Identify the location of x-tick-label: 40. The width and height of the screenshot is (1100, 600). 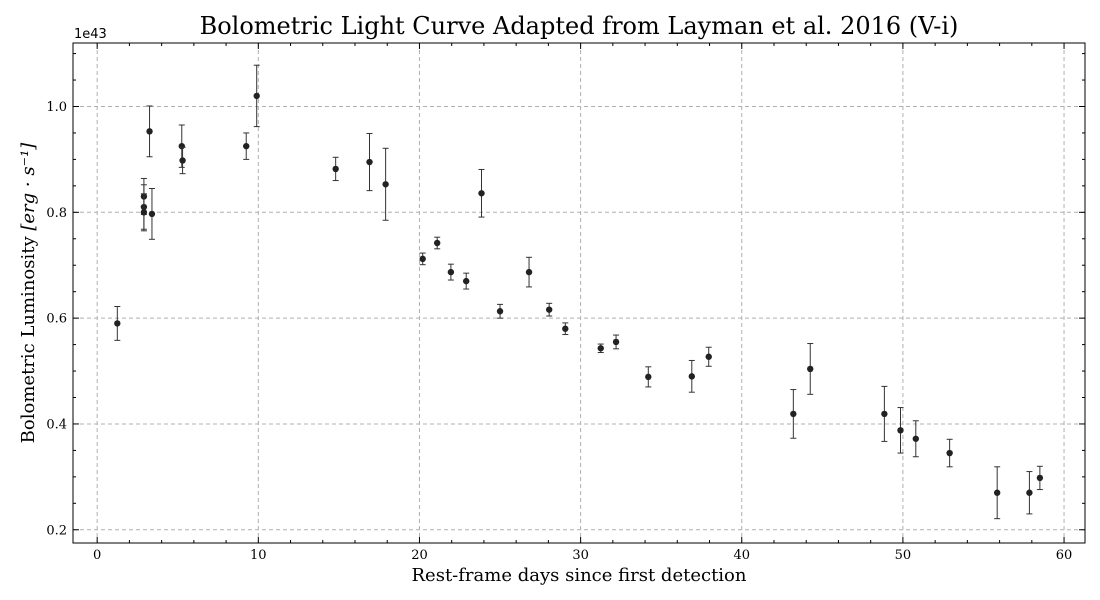
(741, 555).